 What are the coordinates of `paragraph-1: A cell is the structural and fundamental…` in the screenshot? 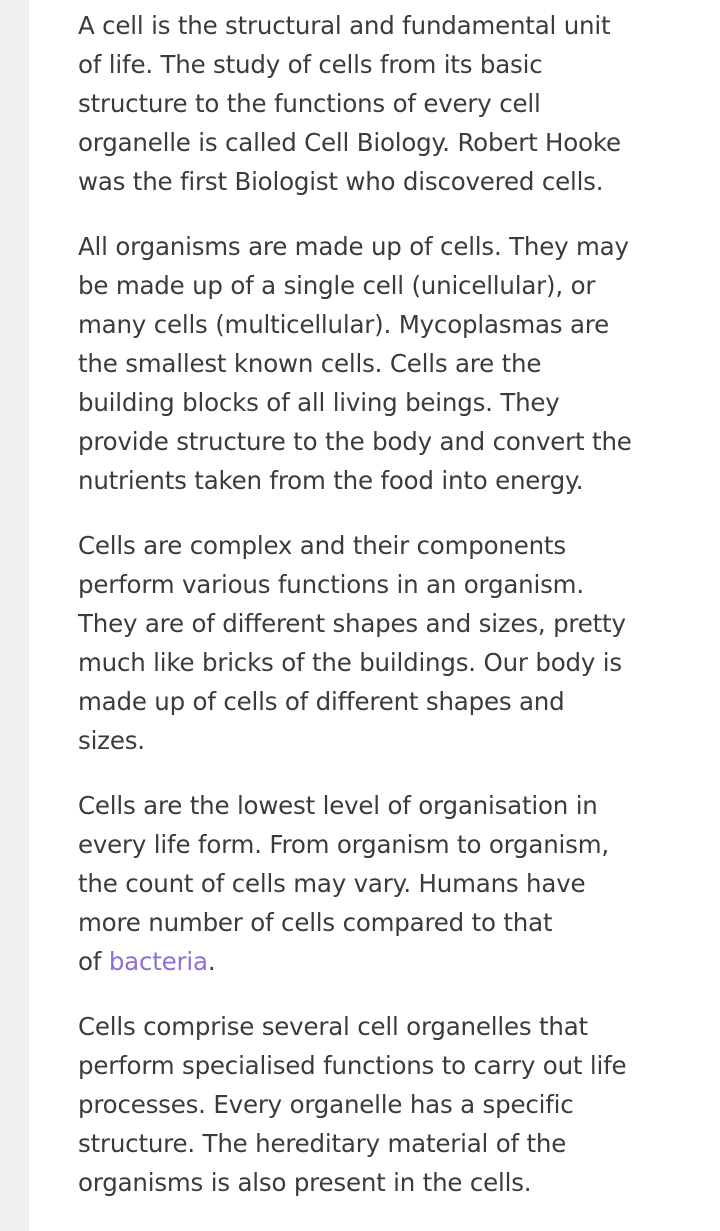 It's located at (349, 103).